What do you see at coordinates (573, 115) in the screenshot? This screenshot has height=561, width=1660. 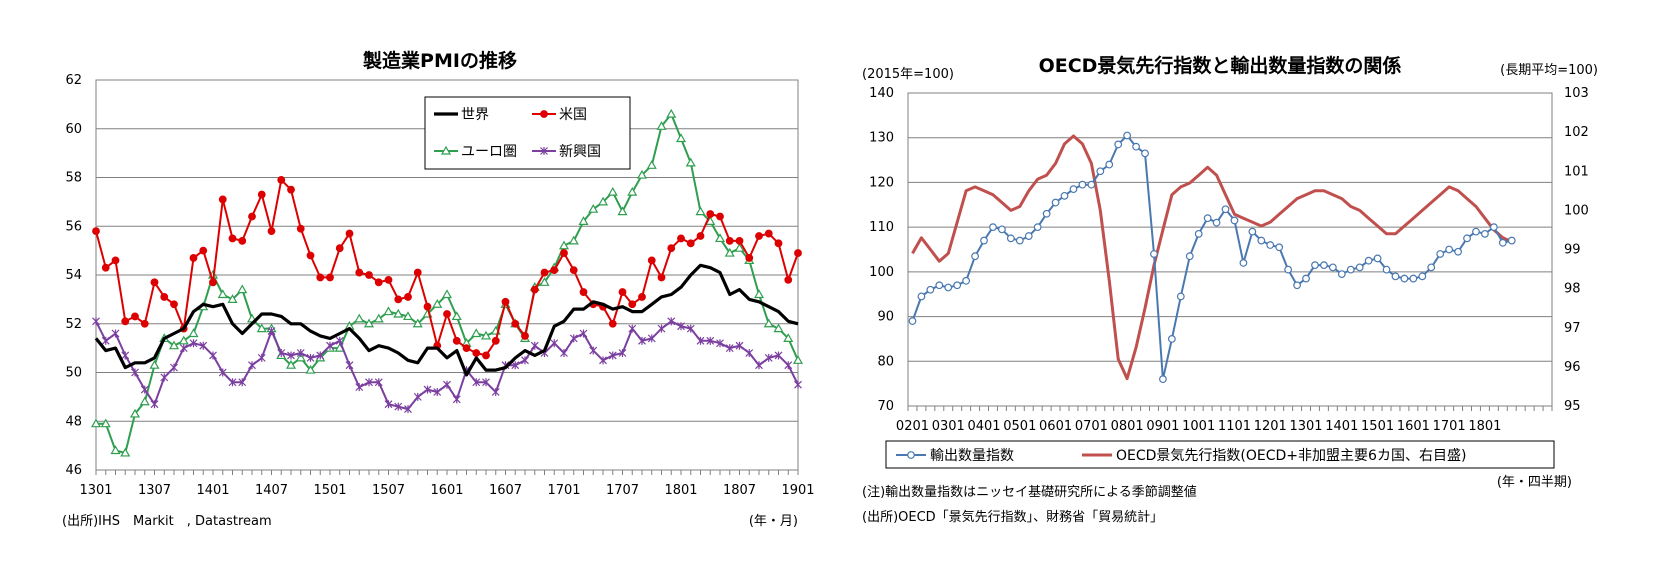 I see `pmi-legend-label: 米国` at bounding box center [573, 115].